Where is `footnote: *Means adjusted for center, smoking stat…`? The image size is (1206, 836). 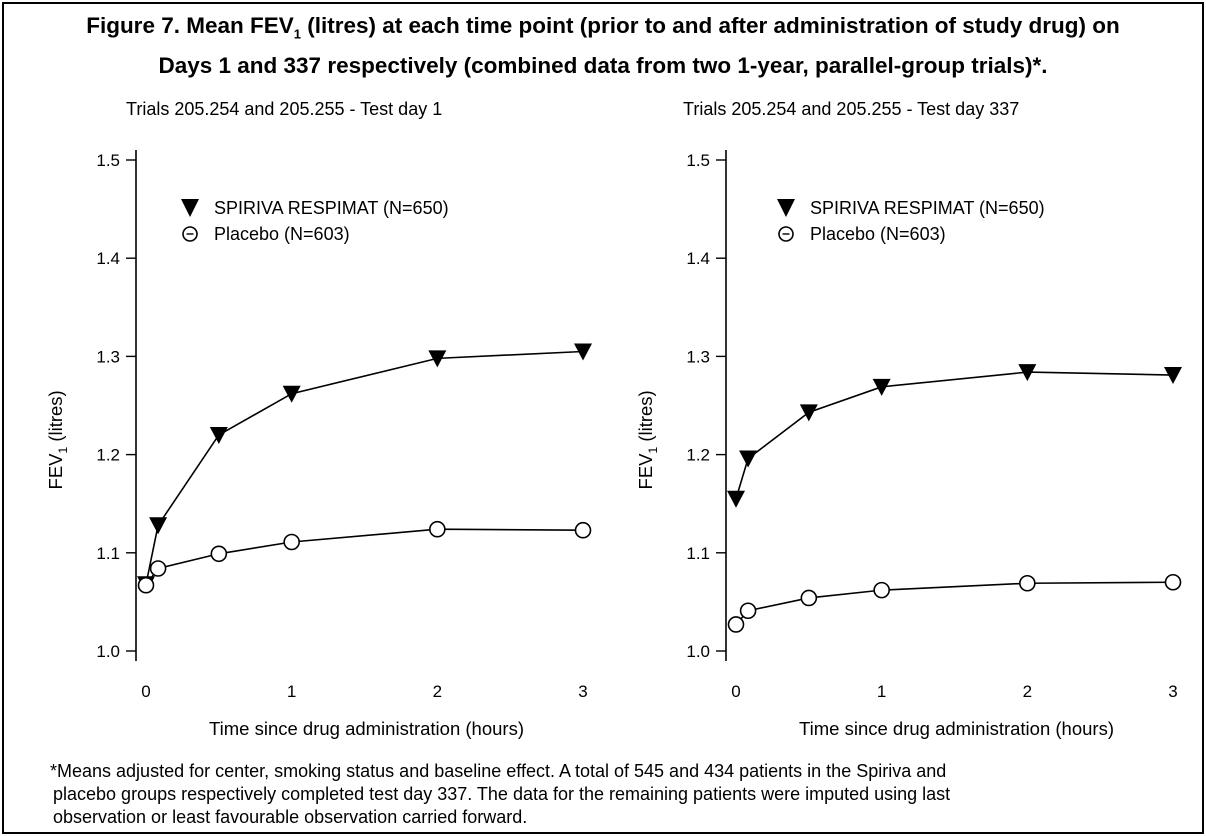
footnote: *Means adjusted for center, smoking stat… is located at coordinates (610, 794).